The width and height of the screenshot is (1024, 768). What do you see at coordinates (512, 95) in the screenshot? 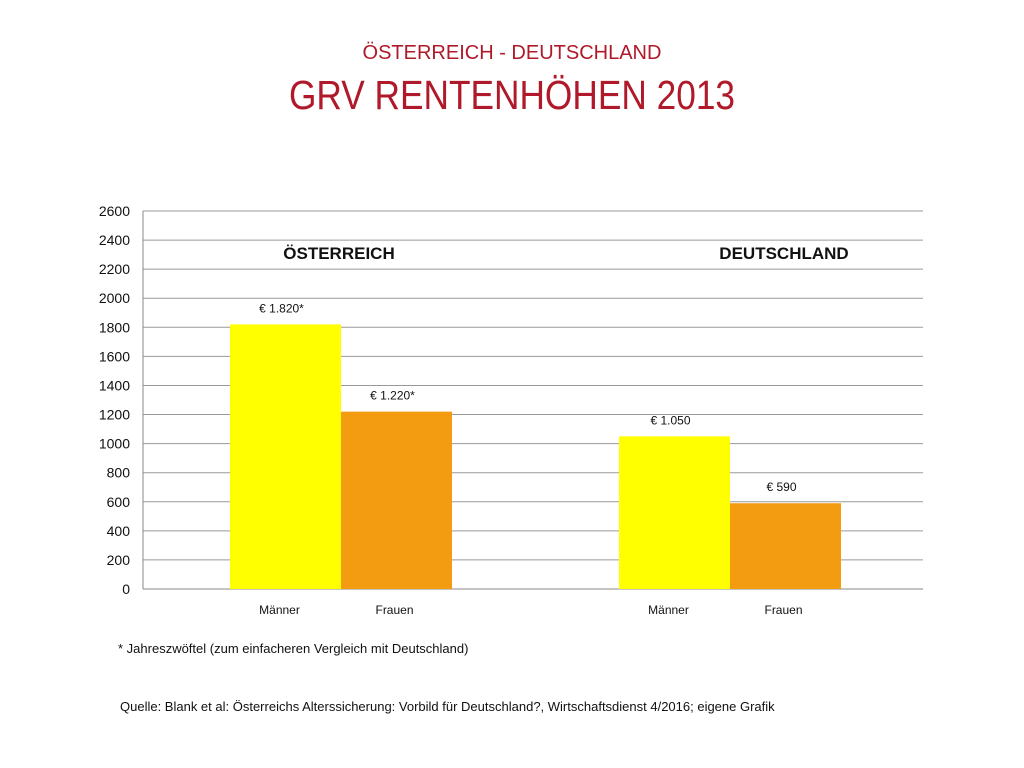
I see `chart-title: GRV RENTENHÖHEN 2013` at bounding box center [512, 95].